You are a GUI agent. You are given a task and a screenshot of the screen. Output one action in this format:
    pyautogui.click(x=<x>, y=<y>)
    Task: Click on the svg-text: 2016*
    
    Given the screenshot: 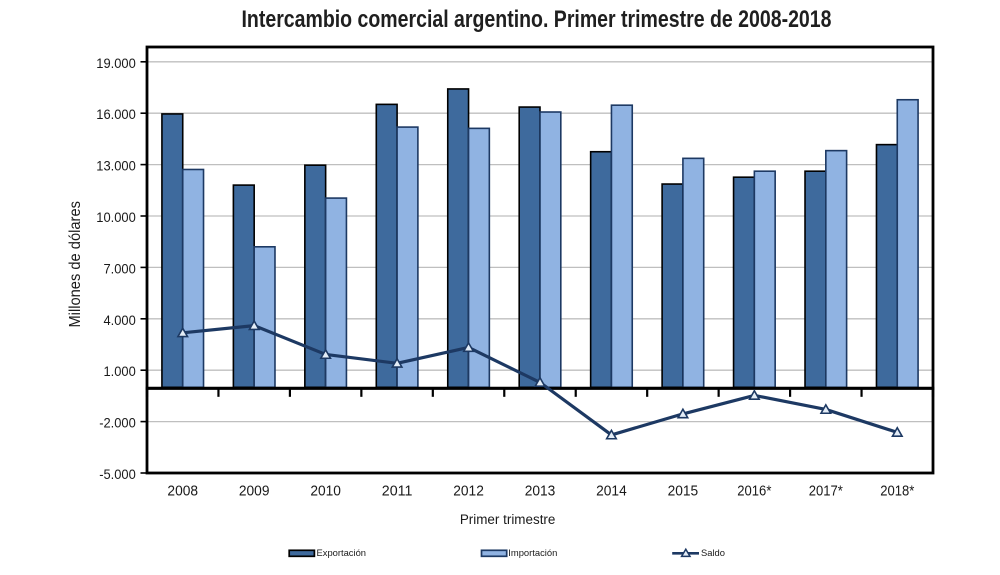 What is the action you would take?
    pyautogui.click(x=754, y=491)
    